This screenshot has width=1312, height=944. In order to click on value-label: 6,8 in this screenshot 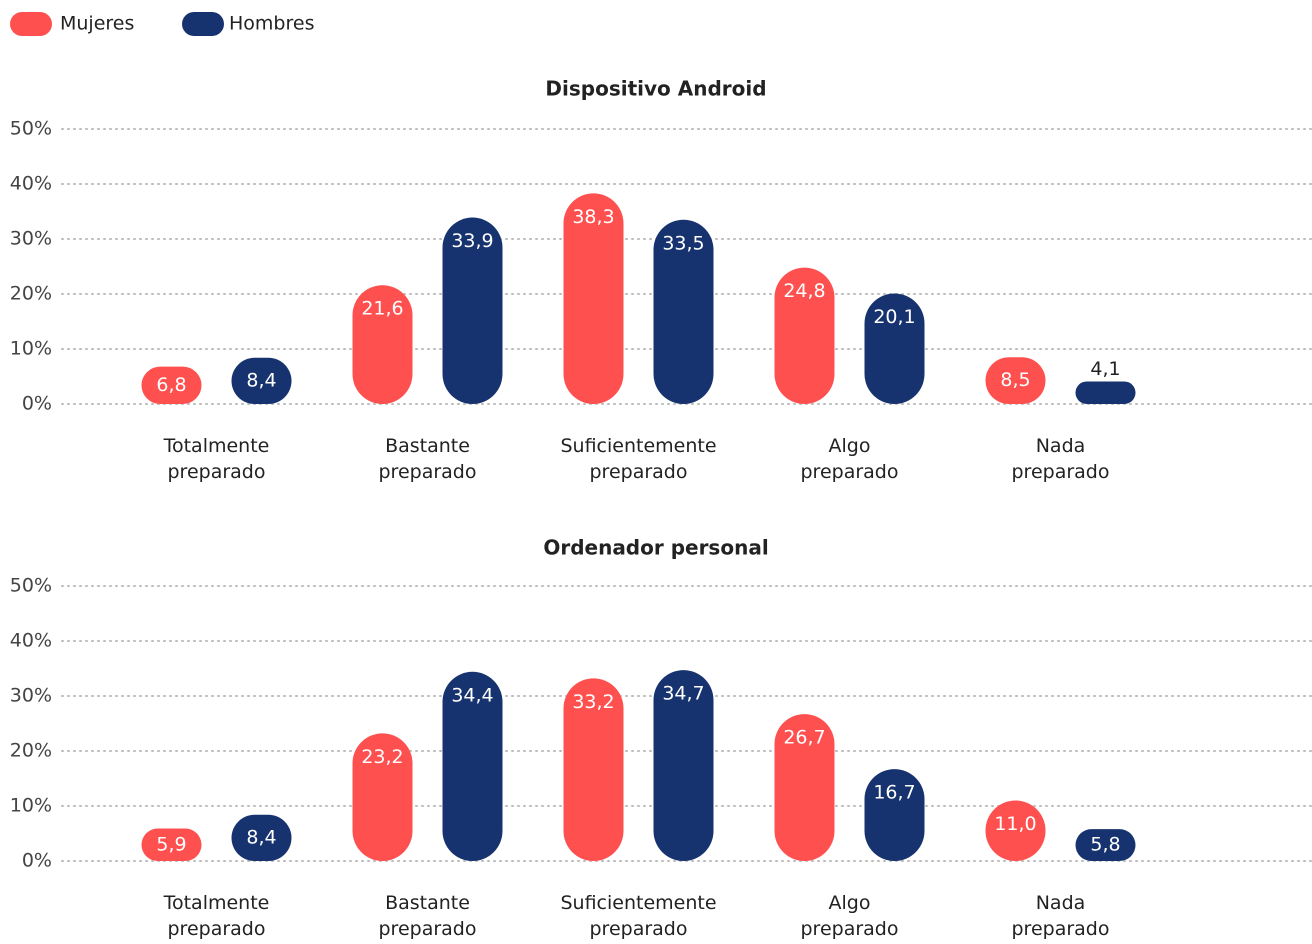, I will do `click(171, 385)`.